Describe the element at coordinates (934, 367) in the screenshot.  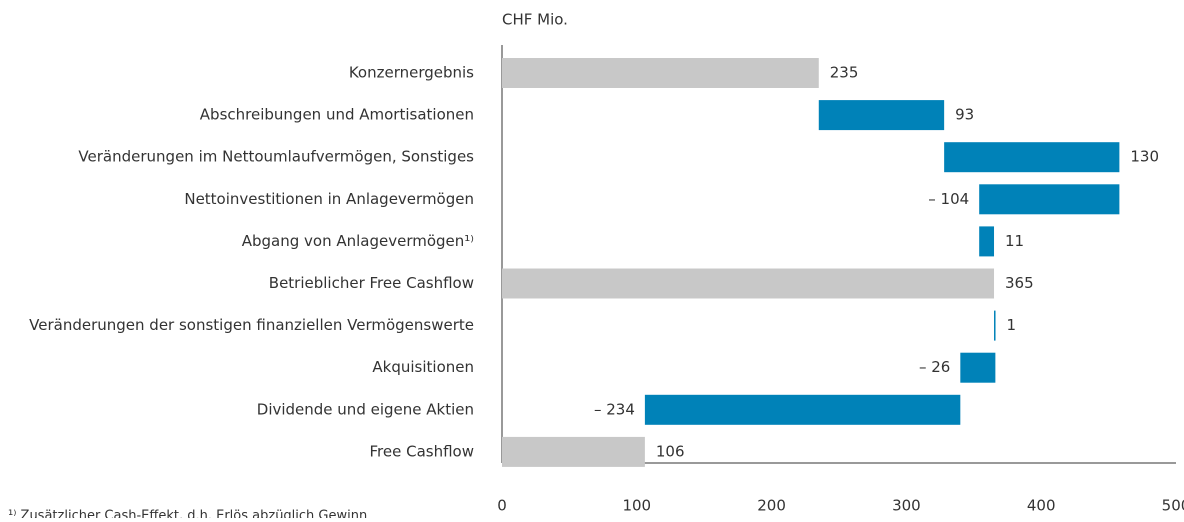
I see `value-label: – 26` at that location.